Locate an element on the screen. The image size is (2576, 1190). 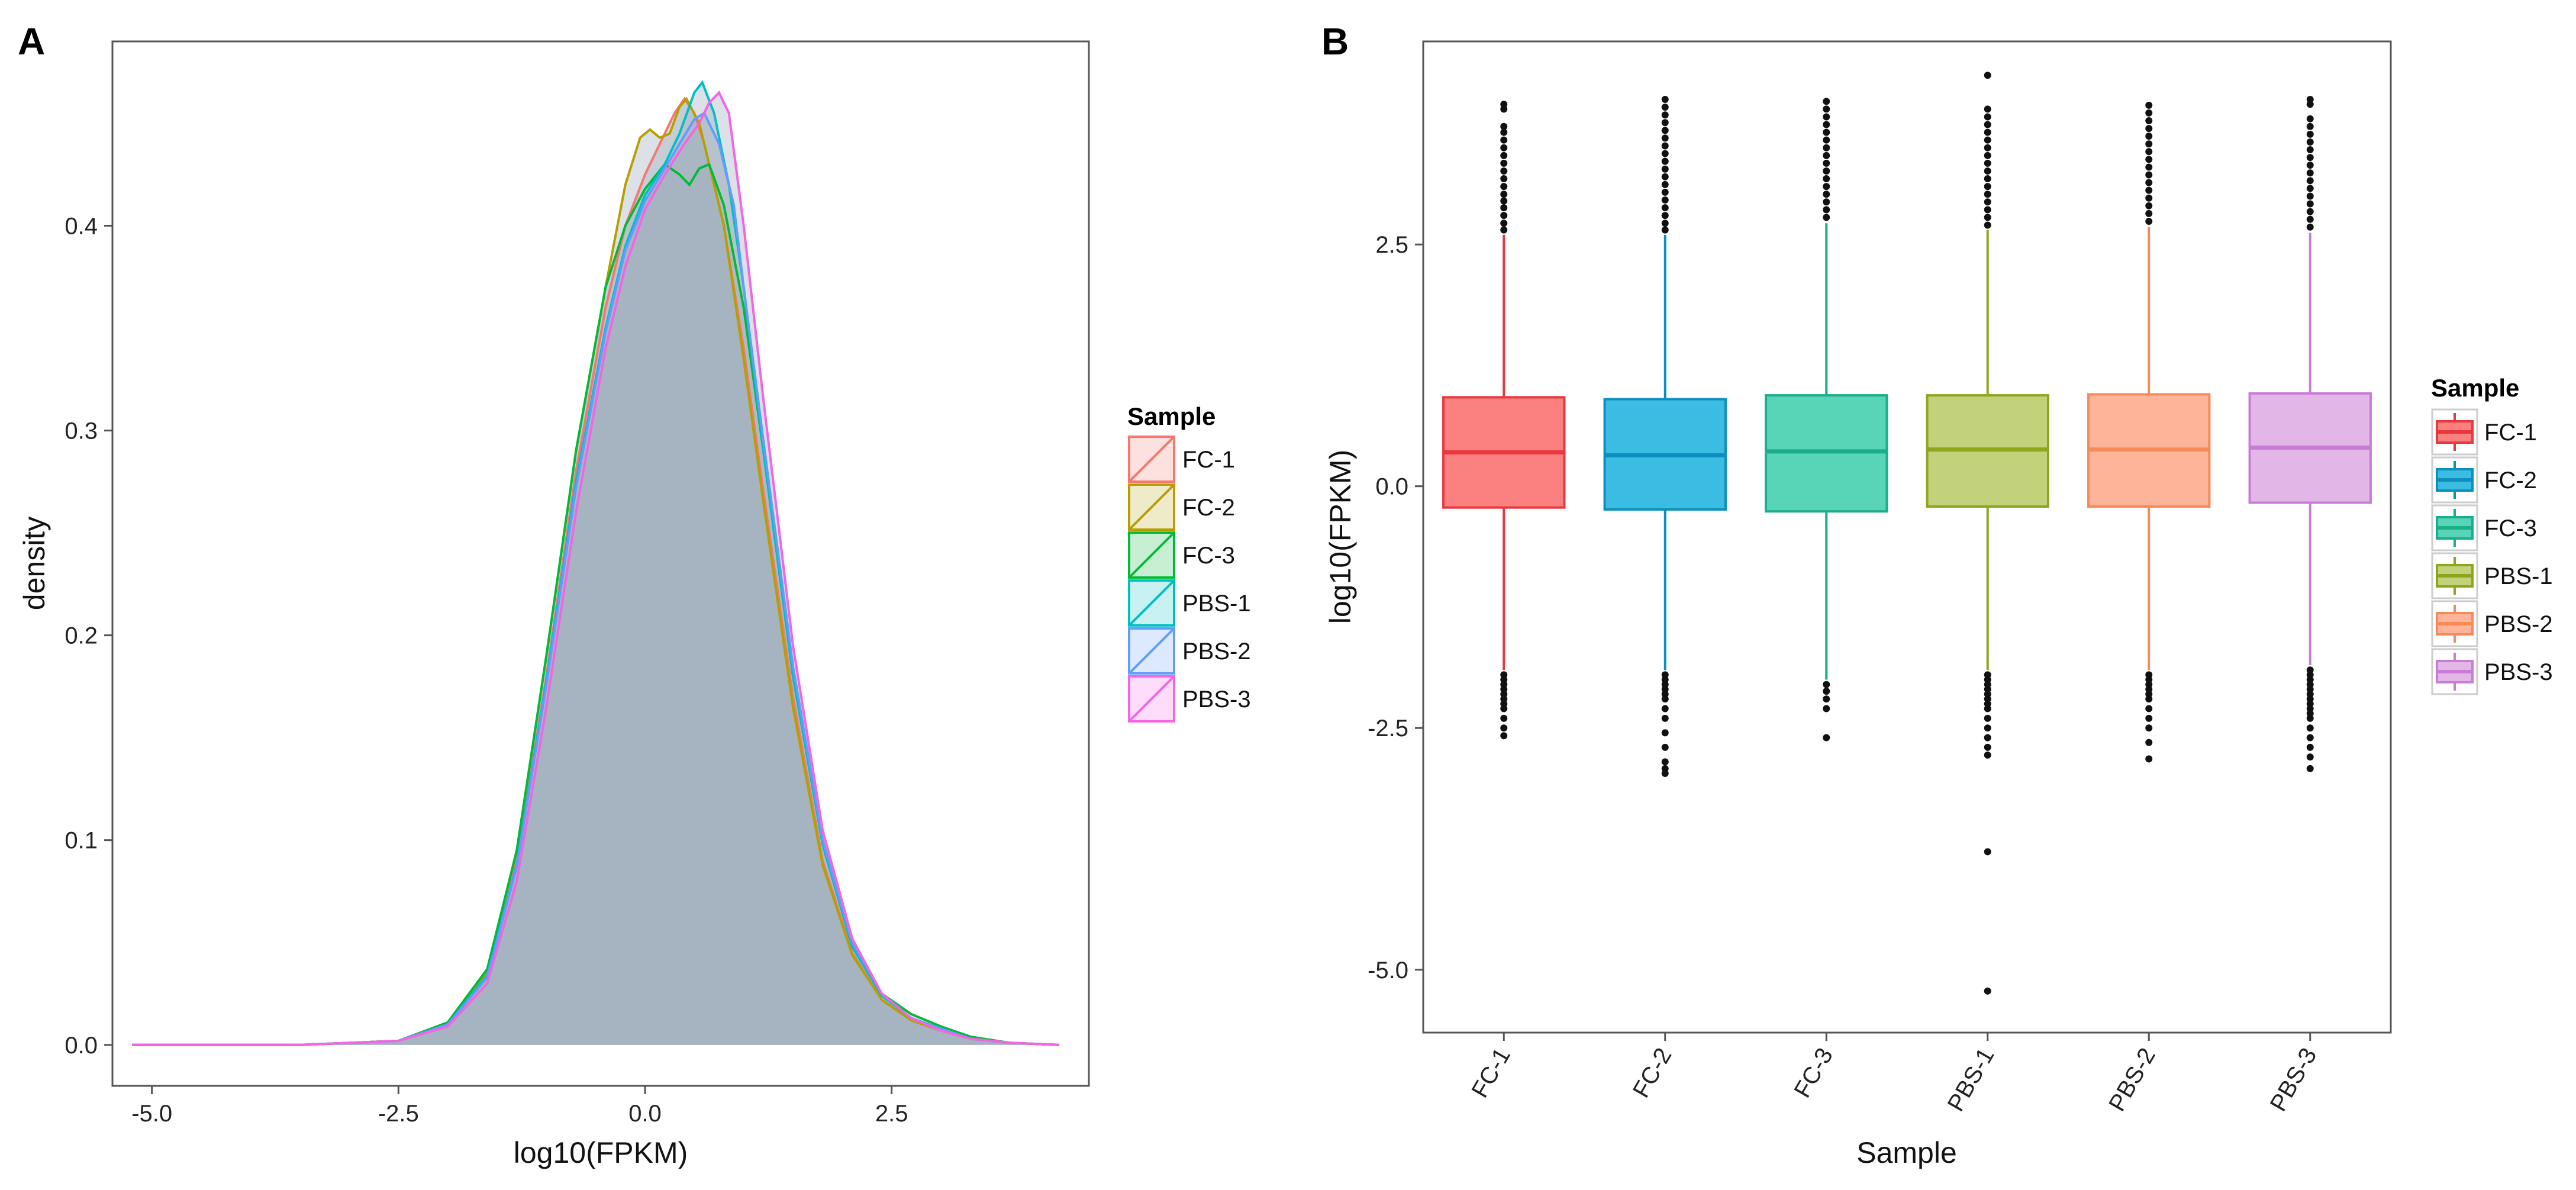
panel-a-label: A is located at coordinates (31, 41).